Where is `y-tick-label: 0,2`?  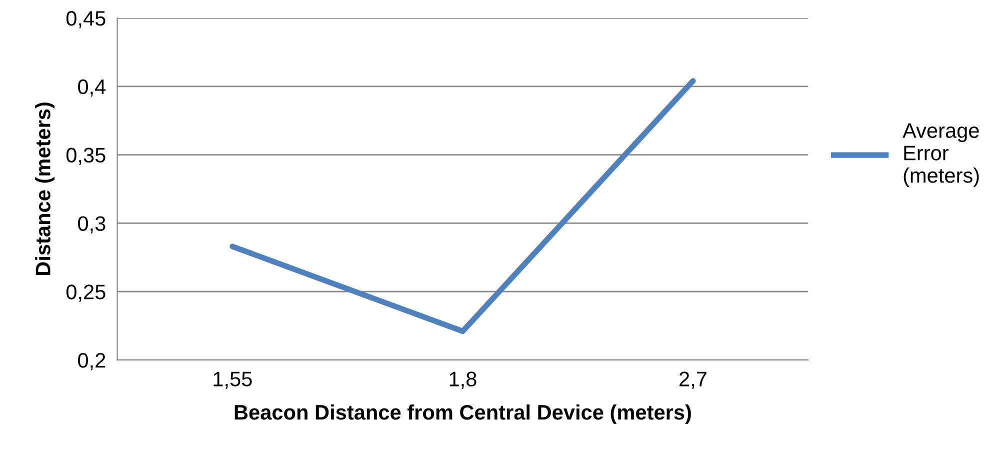
y-tick-label: 0,2 is located at coordinates (92, 361).